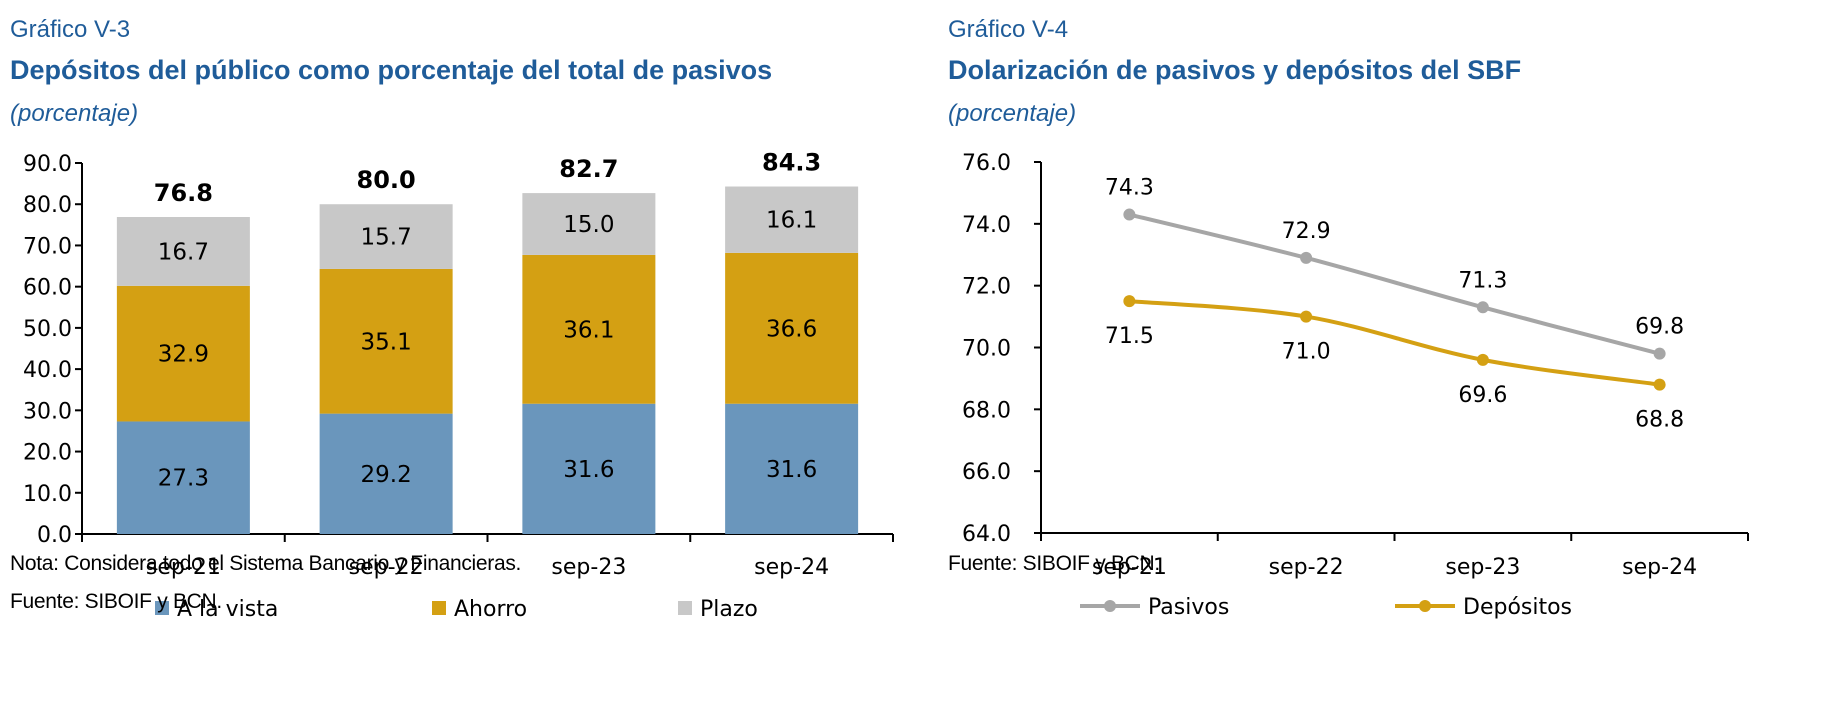  Describe the element at coordinates (588, 169) in the screenshot. I see `total-label: 82.7` at that location.